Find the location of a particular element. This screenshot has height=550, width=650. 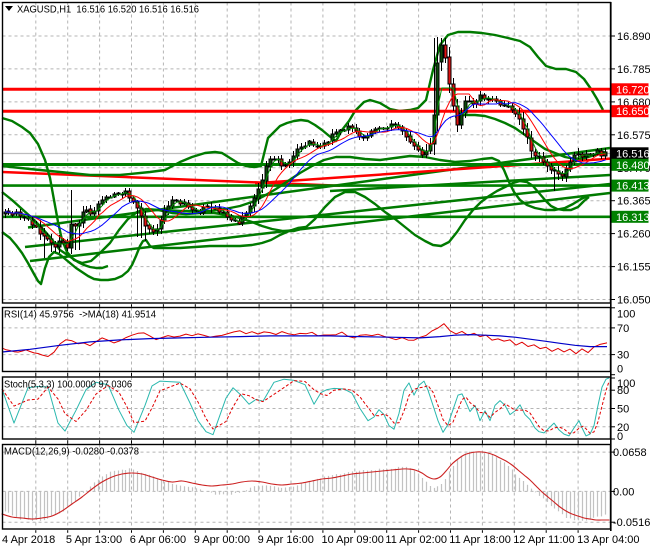

svg-text: 50 is located at coordinates (623, 410).